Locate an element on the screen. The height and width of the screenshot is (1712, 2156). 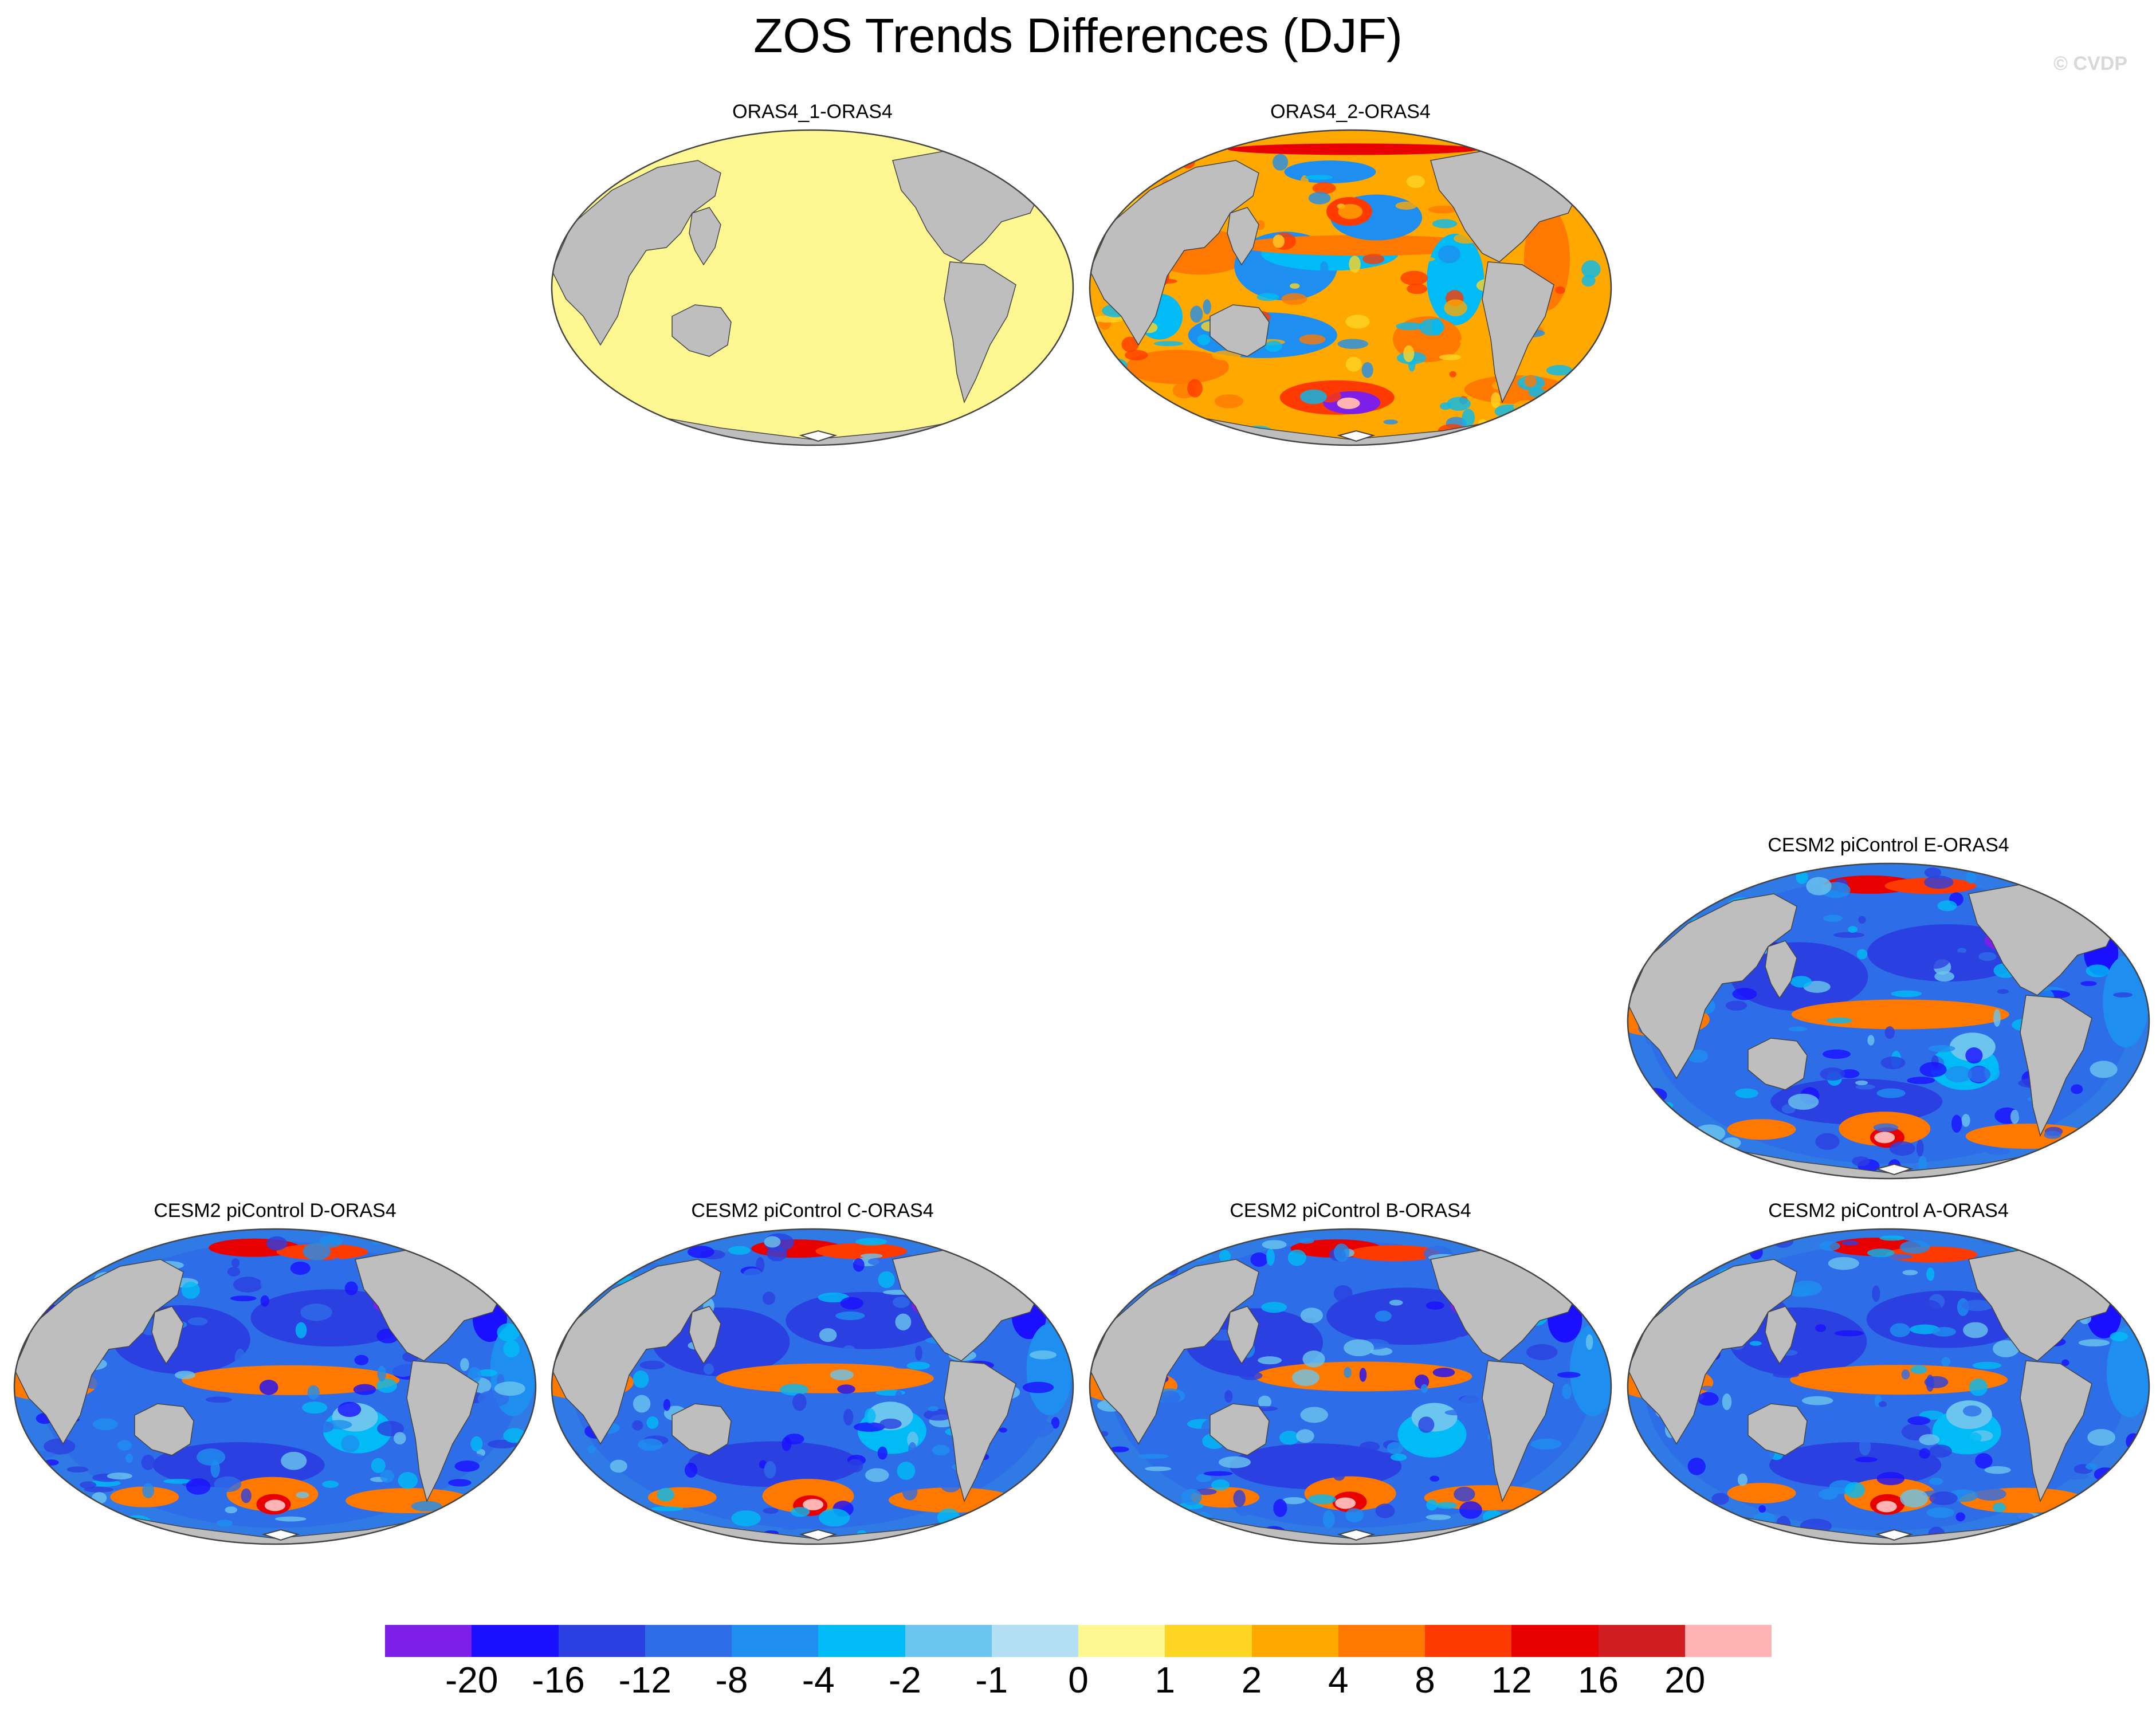
map-panel-4: CESM2 piControl D-ORAS4 is located at coordinates (275, 1372).